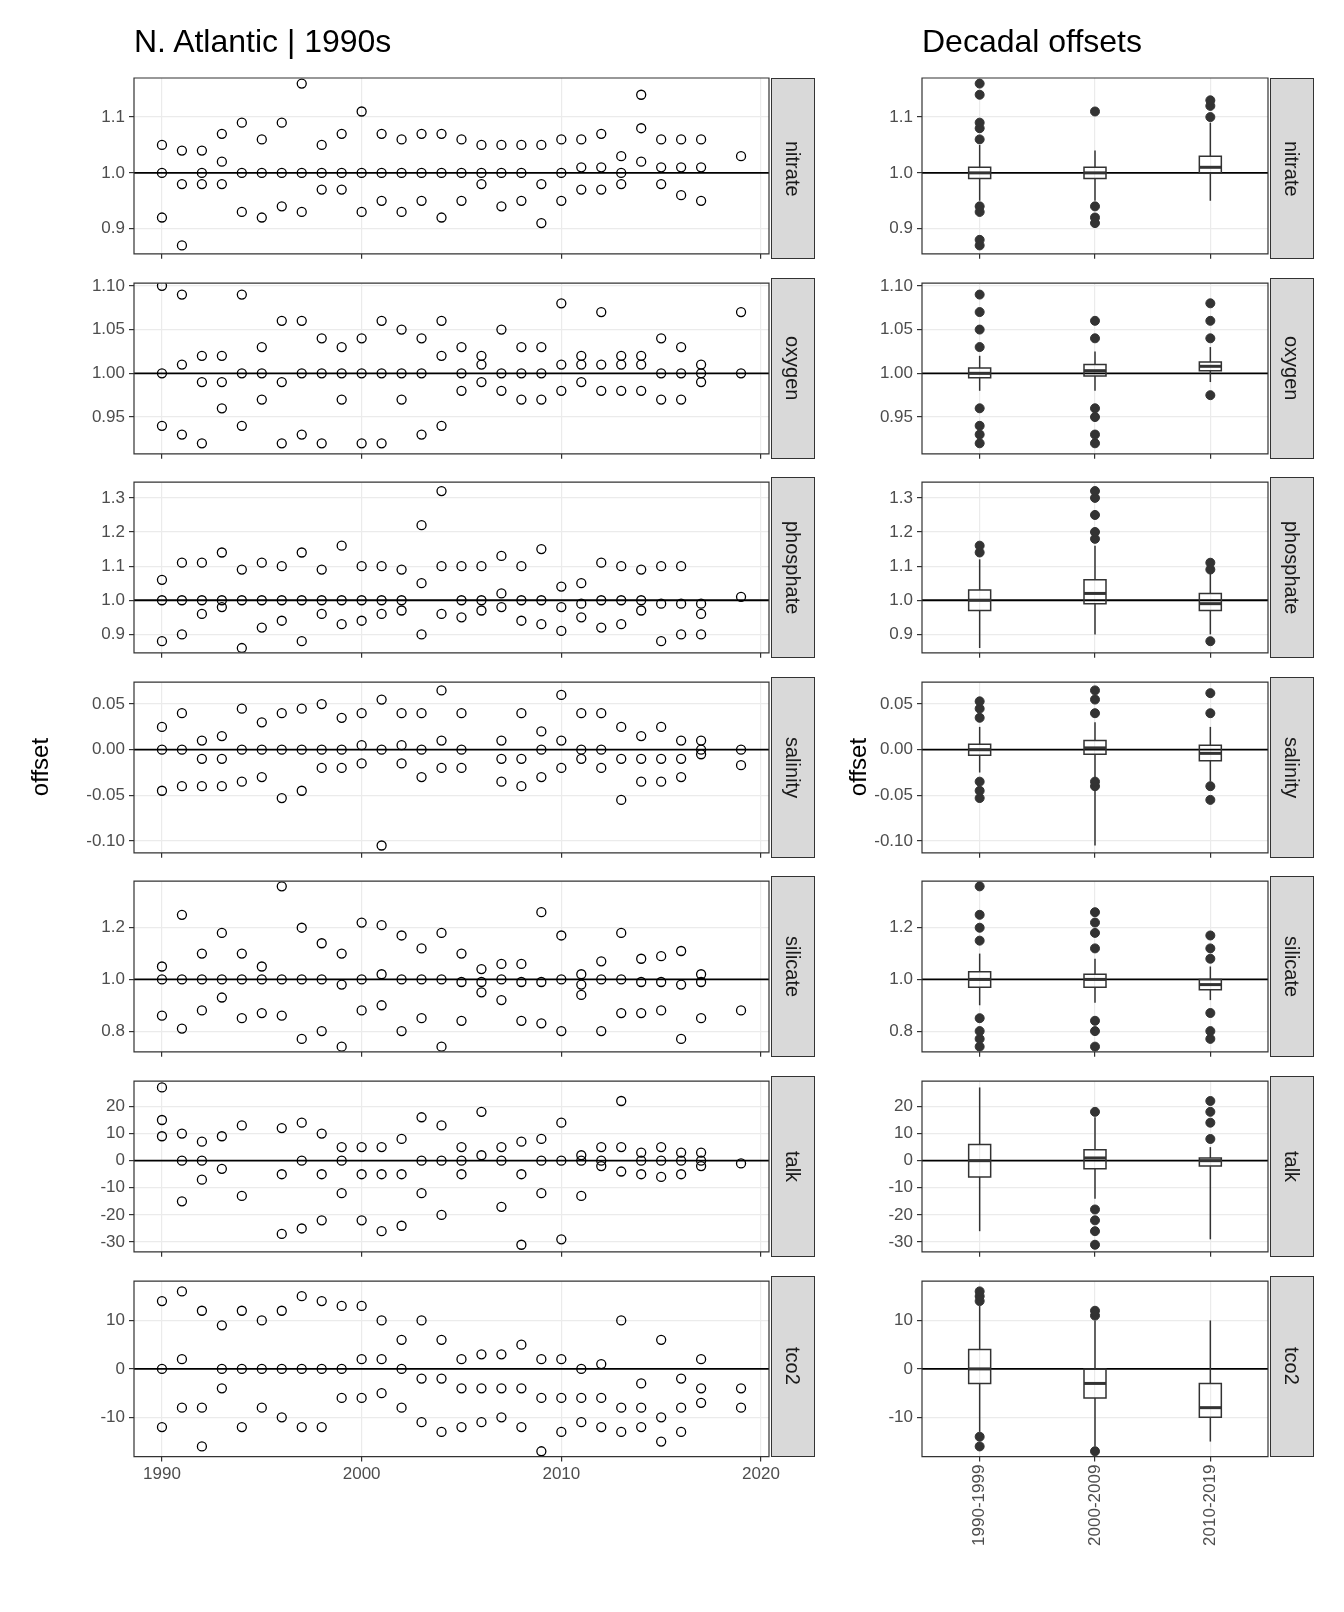 The height and width of the screenshot is (1612, 1344). What do you see at coordinates (1210, 1505) in the screenshot?
I see `x-tick-label: 2010-2019` at bounding box center [1210, 1505].